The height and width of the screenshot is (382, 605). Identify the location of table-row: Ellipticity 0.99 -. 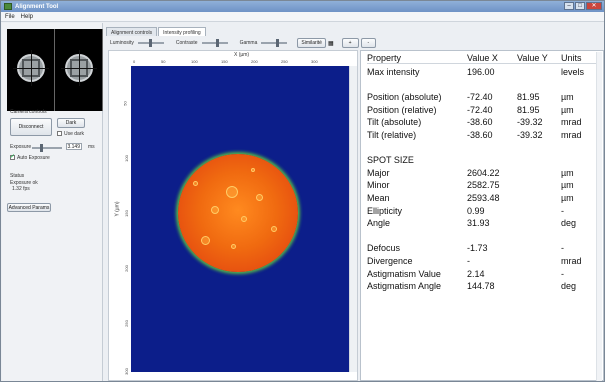
(484, 211).